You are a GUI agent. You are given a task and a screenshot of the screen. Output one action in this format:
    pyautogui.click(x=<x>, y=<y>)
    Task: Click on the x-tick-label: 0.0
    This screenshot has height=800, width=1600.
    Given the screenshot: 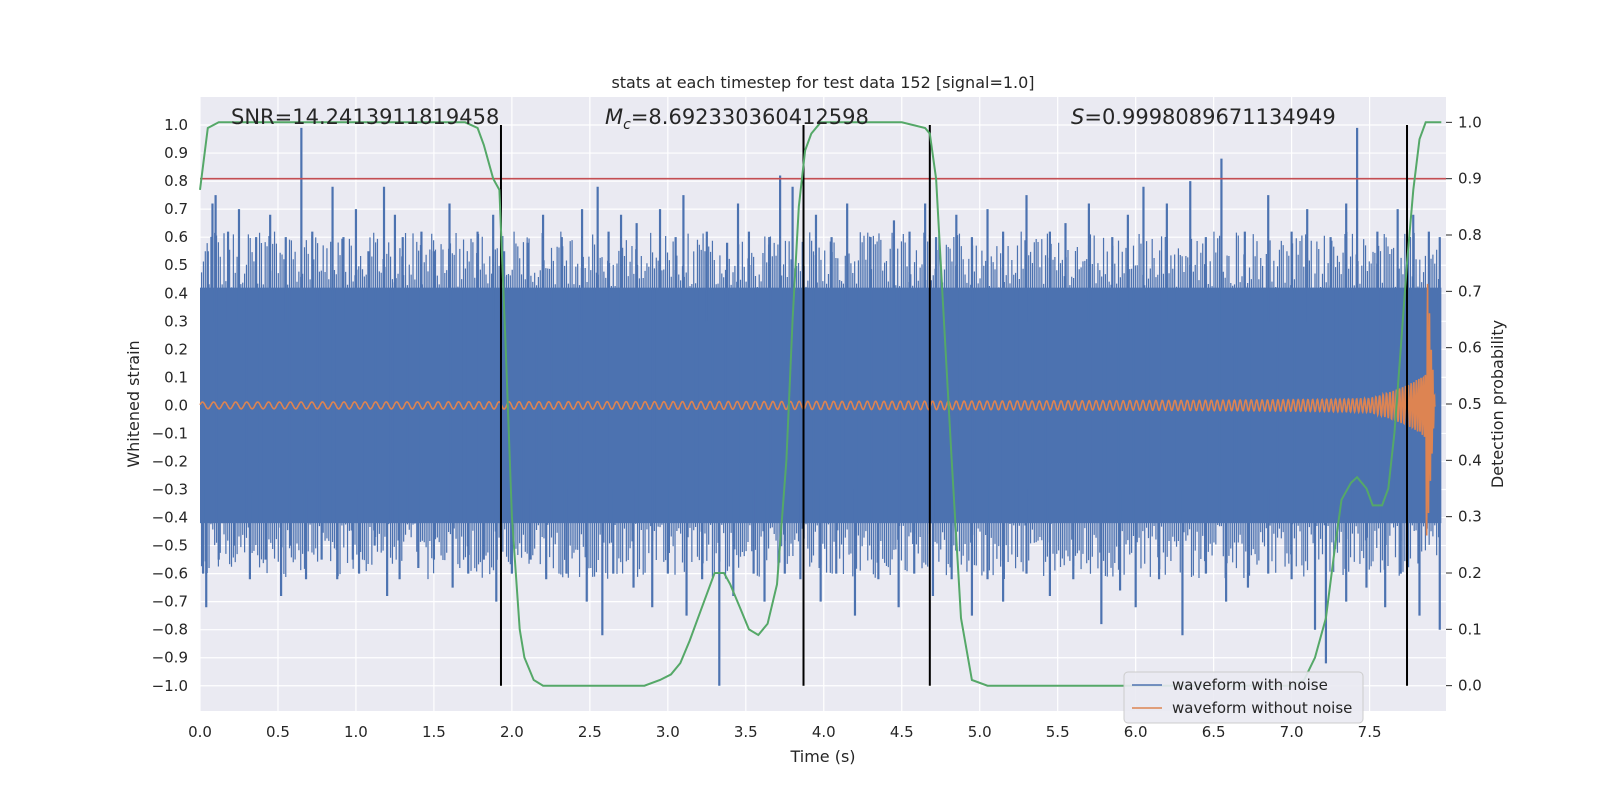 What is the action you would take?
    pyautogui.click(x=200, y=732)
    